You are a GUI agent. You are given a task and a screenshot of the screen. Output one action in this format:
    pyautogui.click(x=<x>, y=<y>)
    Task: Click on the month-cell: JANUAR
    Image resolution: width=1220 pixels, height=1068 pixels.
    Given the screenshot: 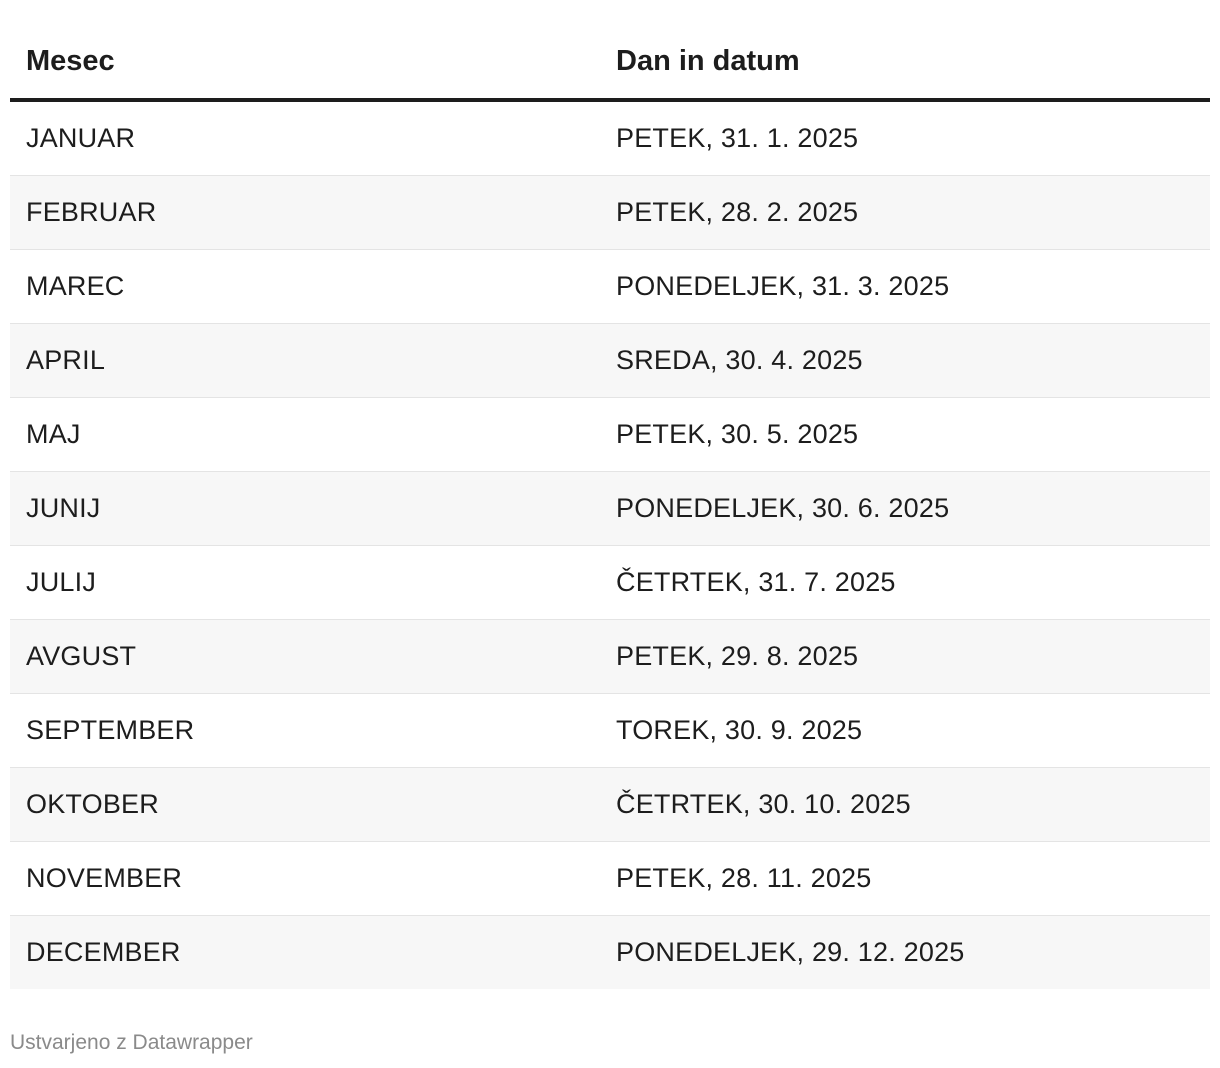 What is the action you would take?
    pyautogui.click(x=305, y=138)
    